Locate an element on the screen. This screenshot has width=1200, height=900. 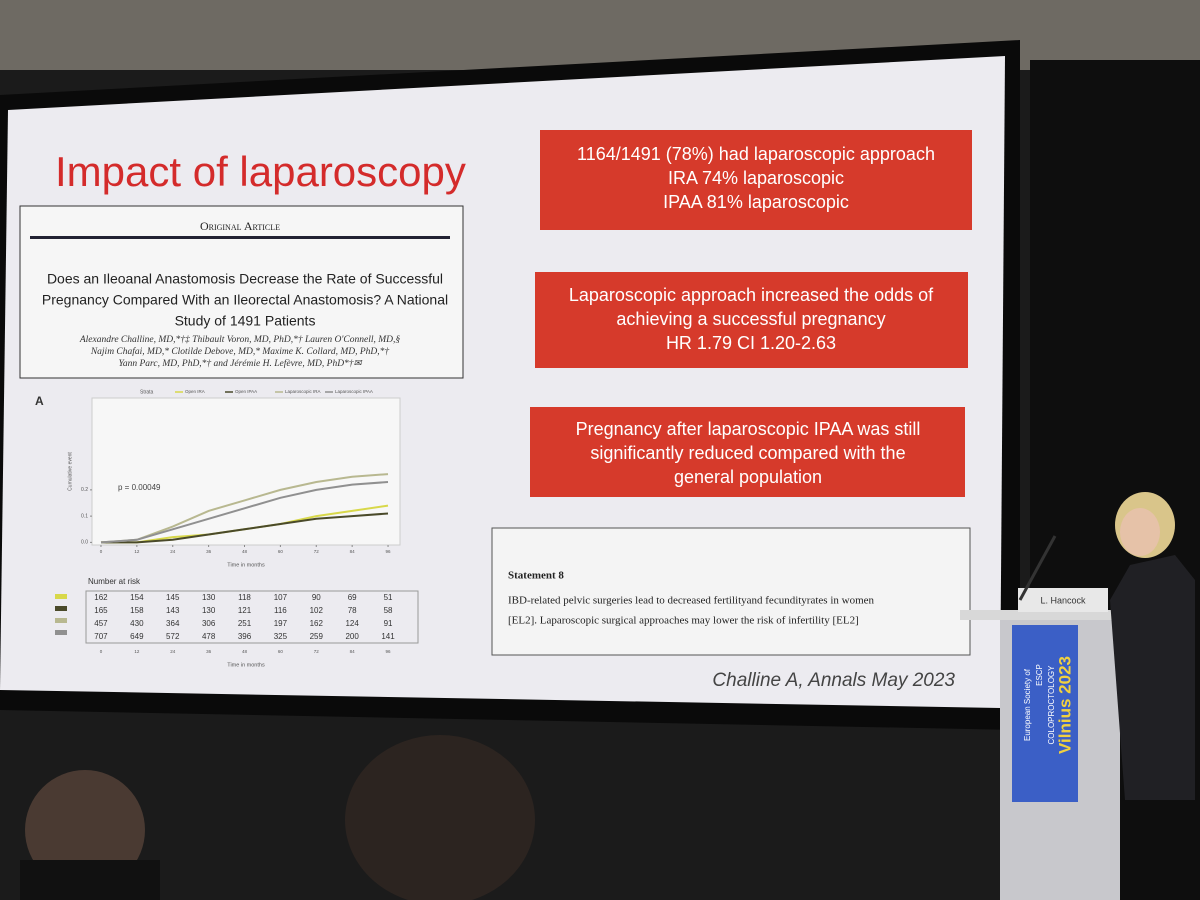
risk-cell: 572 is located at coordinates (173, 636).